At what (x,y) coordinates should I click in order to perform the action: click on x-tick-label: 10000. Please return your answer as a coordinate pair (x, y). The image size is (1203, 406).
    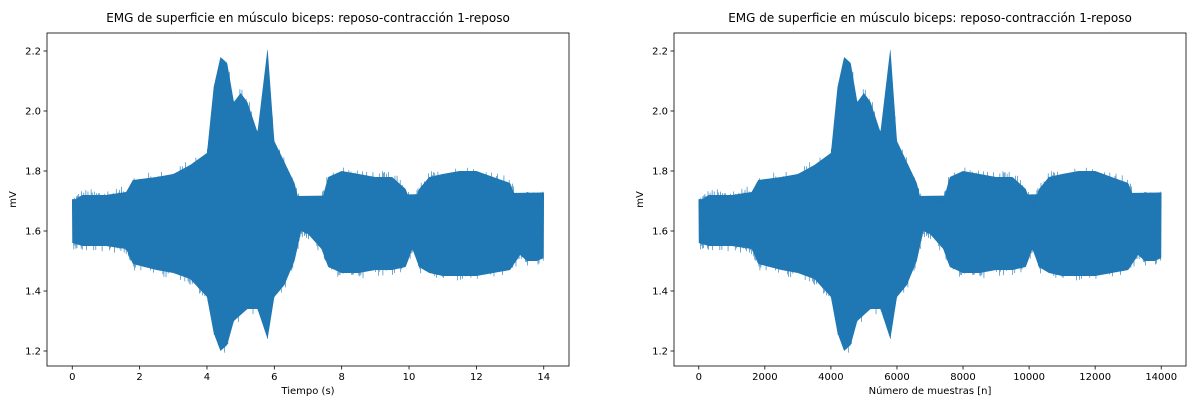
    Looking at the image, I should click on (1029, 377).